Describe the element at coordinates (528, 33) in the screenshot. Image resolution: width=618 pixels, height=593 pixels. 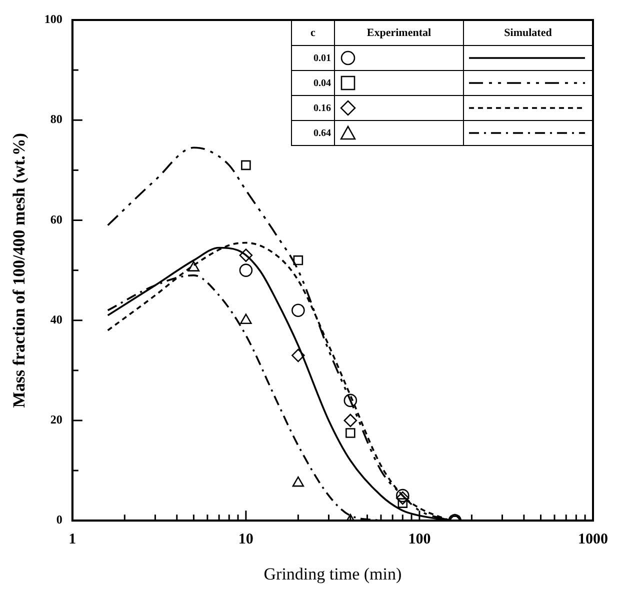
I see `annotation: Simulated` at that location.